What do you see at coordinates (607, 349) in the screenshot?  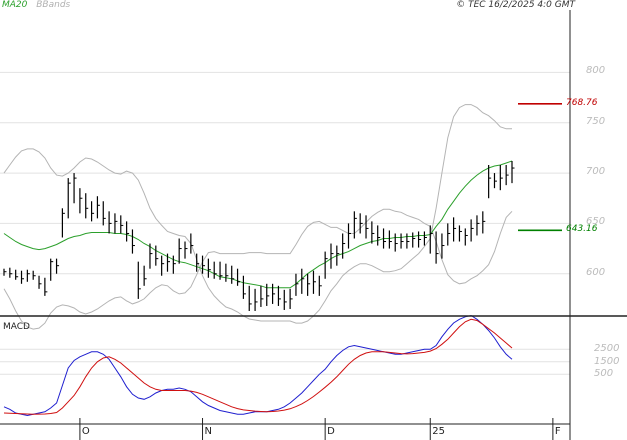 I see `macd-ytick-label: 2500` at bounding box center [607, 349].